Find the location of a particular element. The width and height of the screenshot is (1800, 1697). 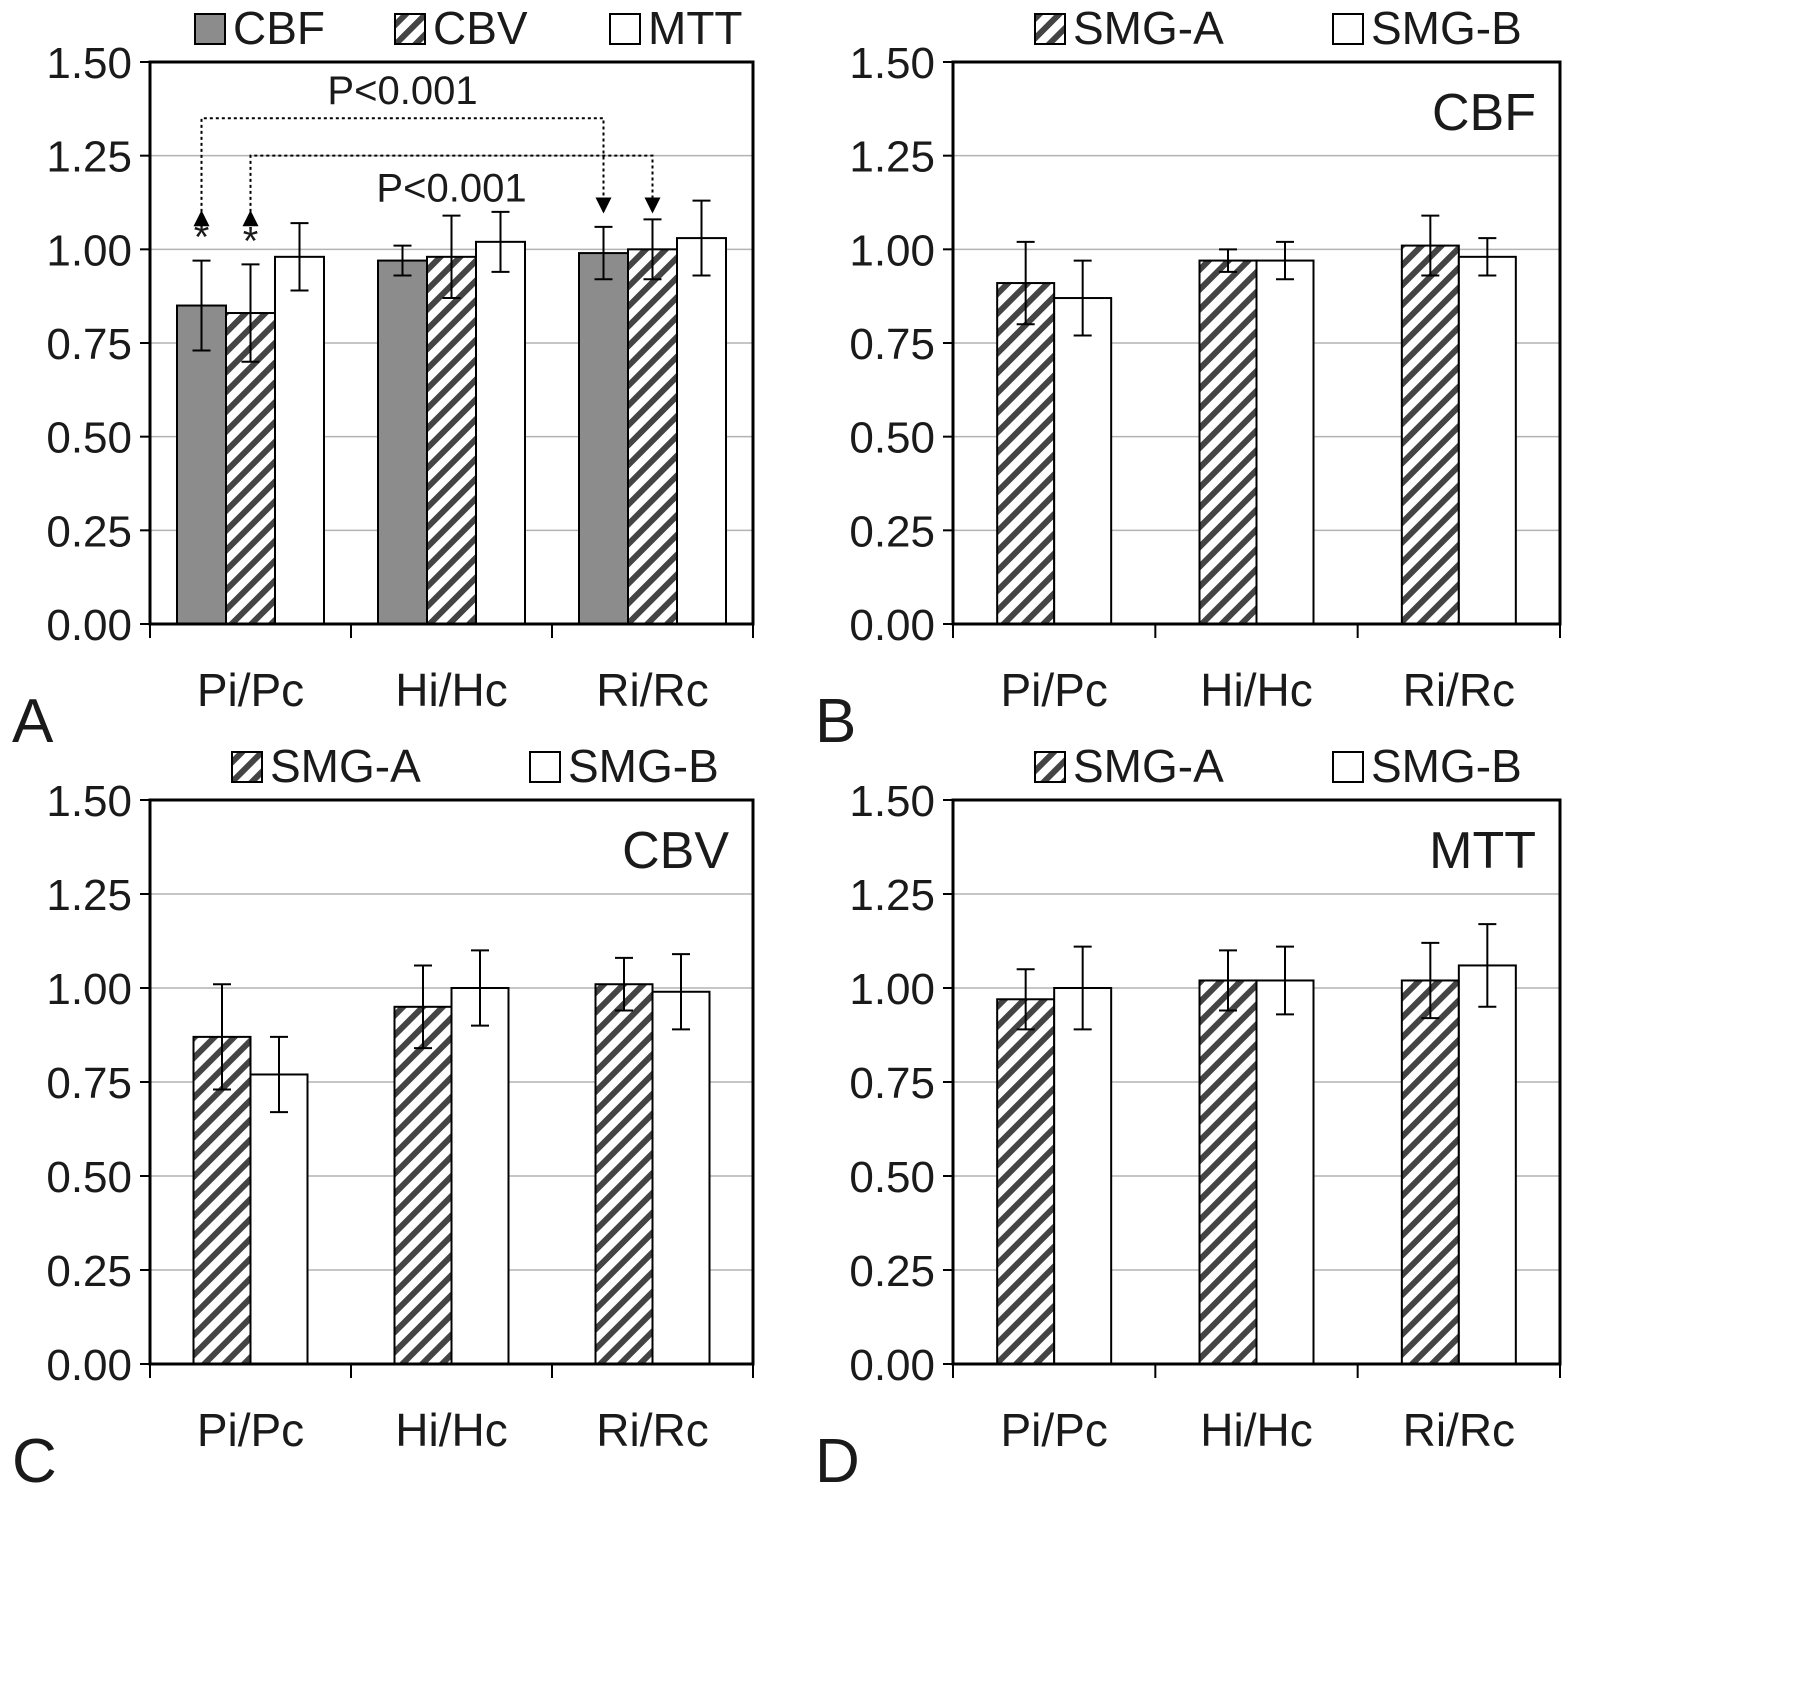

legend-label: MTT is located at coordinates (695, 28).